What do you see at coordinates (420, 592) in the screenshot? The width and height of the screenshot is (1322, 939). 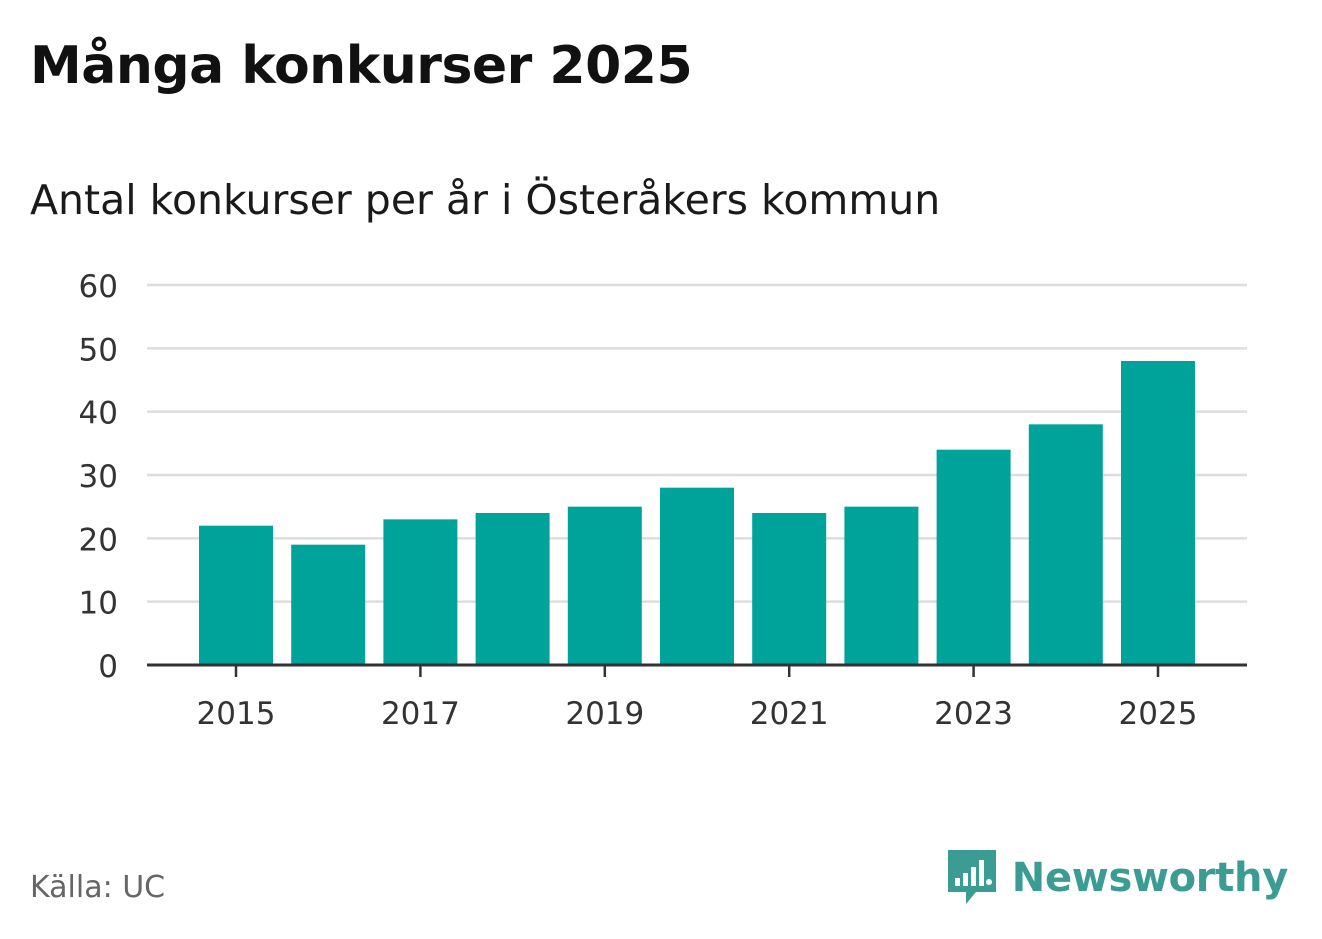 I see `bar-2017` at bounding box center [420, 592].